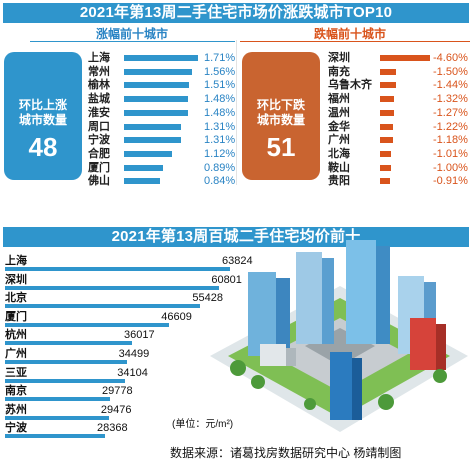 This screenshot has width=472, height=462. Describe the element at coordinates (450, 85) in the screenshot. I see `fall-value-label: -1.44%` at that location.